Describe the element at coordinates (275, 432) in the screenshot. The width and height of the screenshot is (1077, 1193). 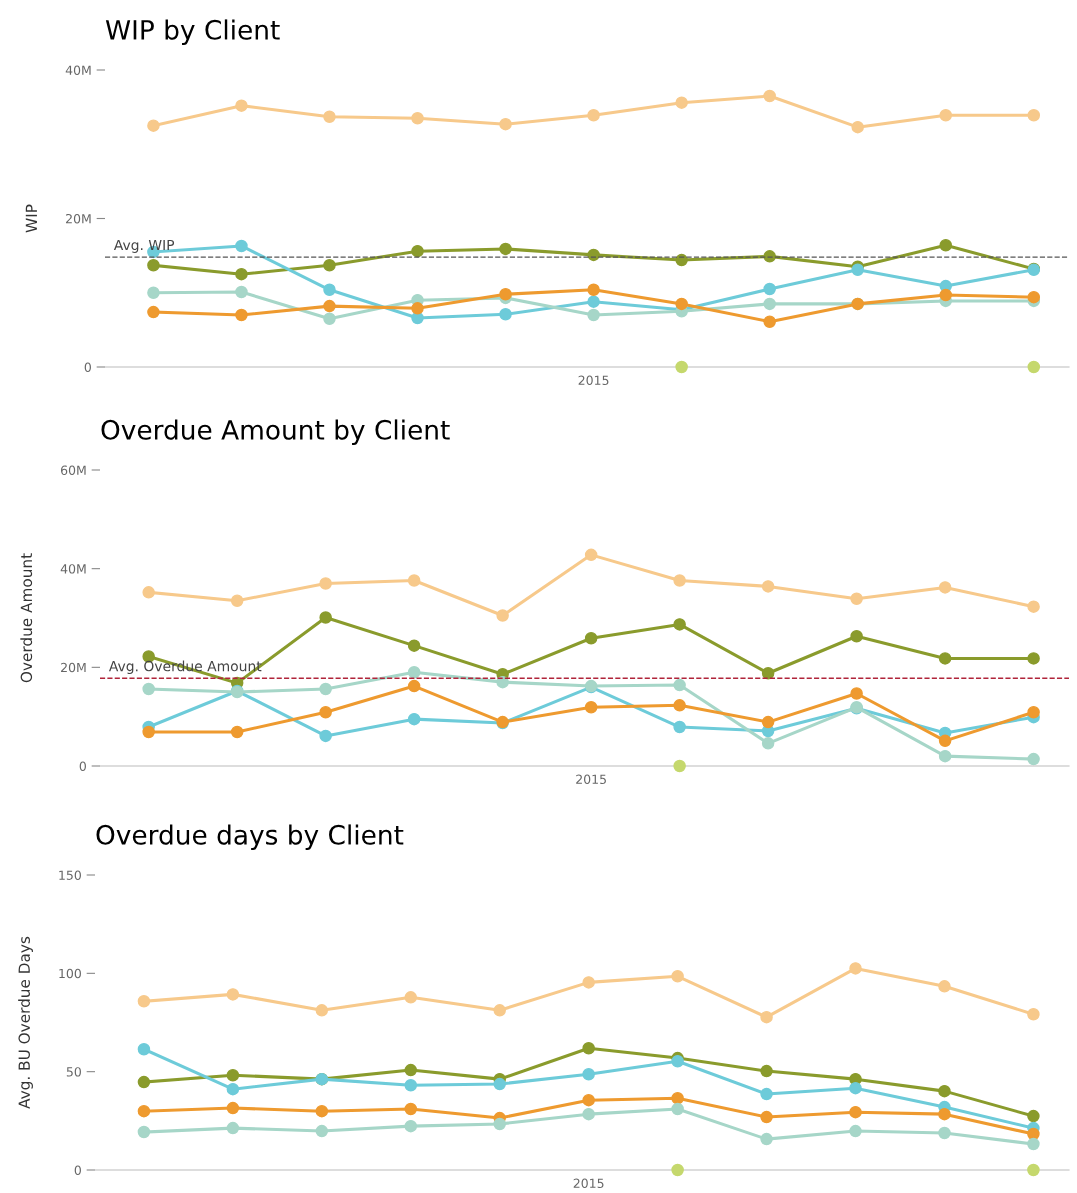
I see `chart-title: Overdue Amount by Client` at that location.